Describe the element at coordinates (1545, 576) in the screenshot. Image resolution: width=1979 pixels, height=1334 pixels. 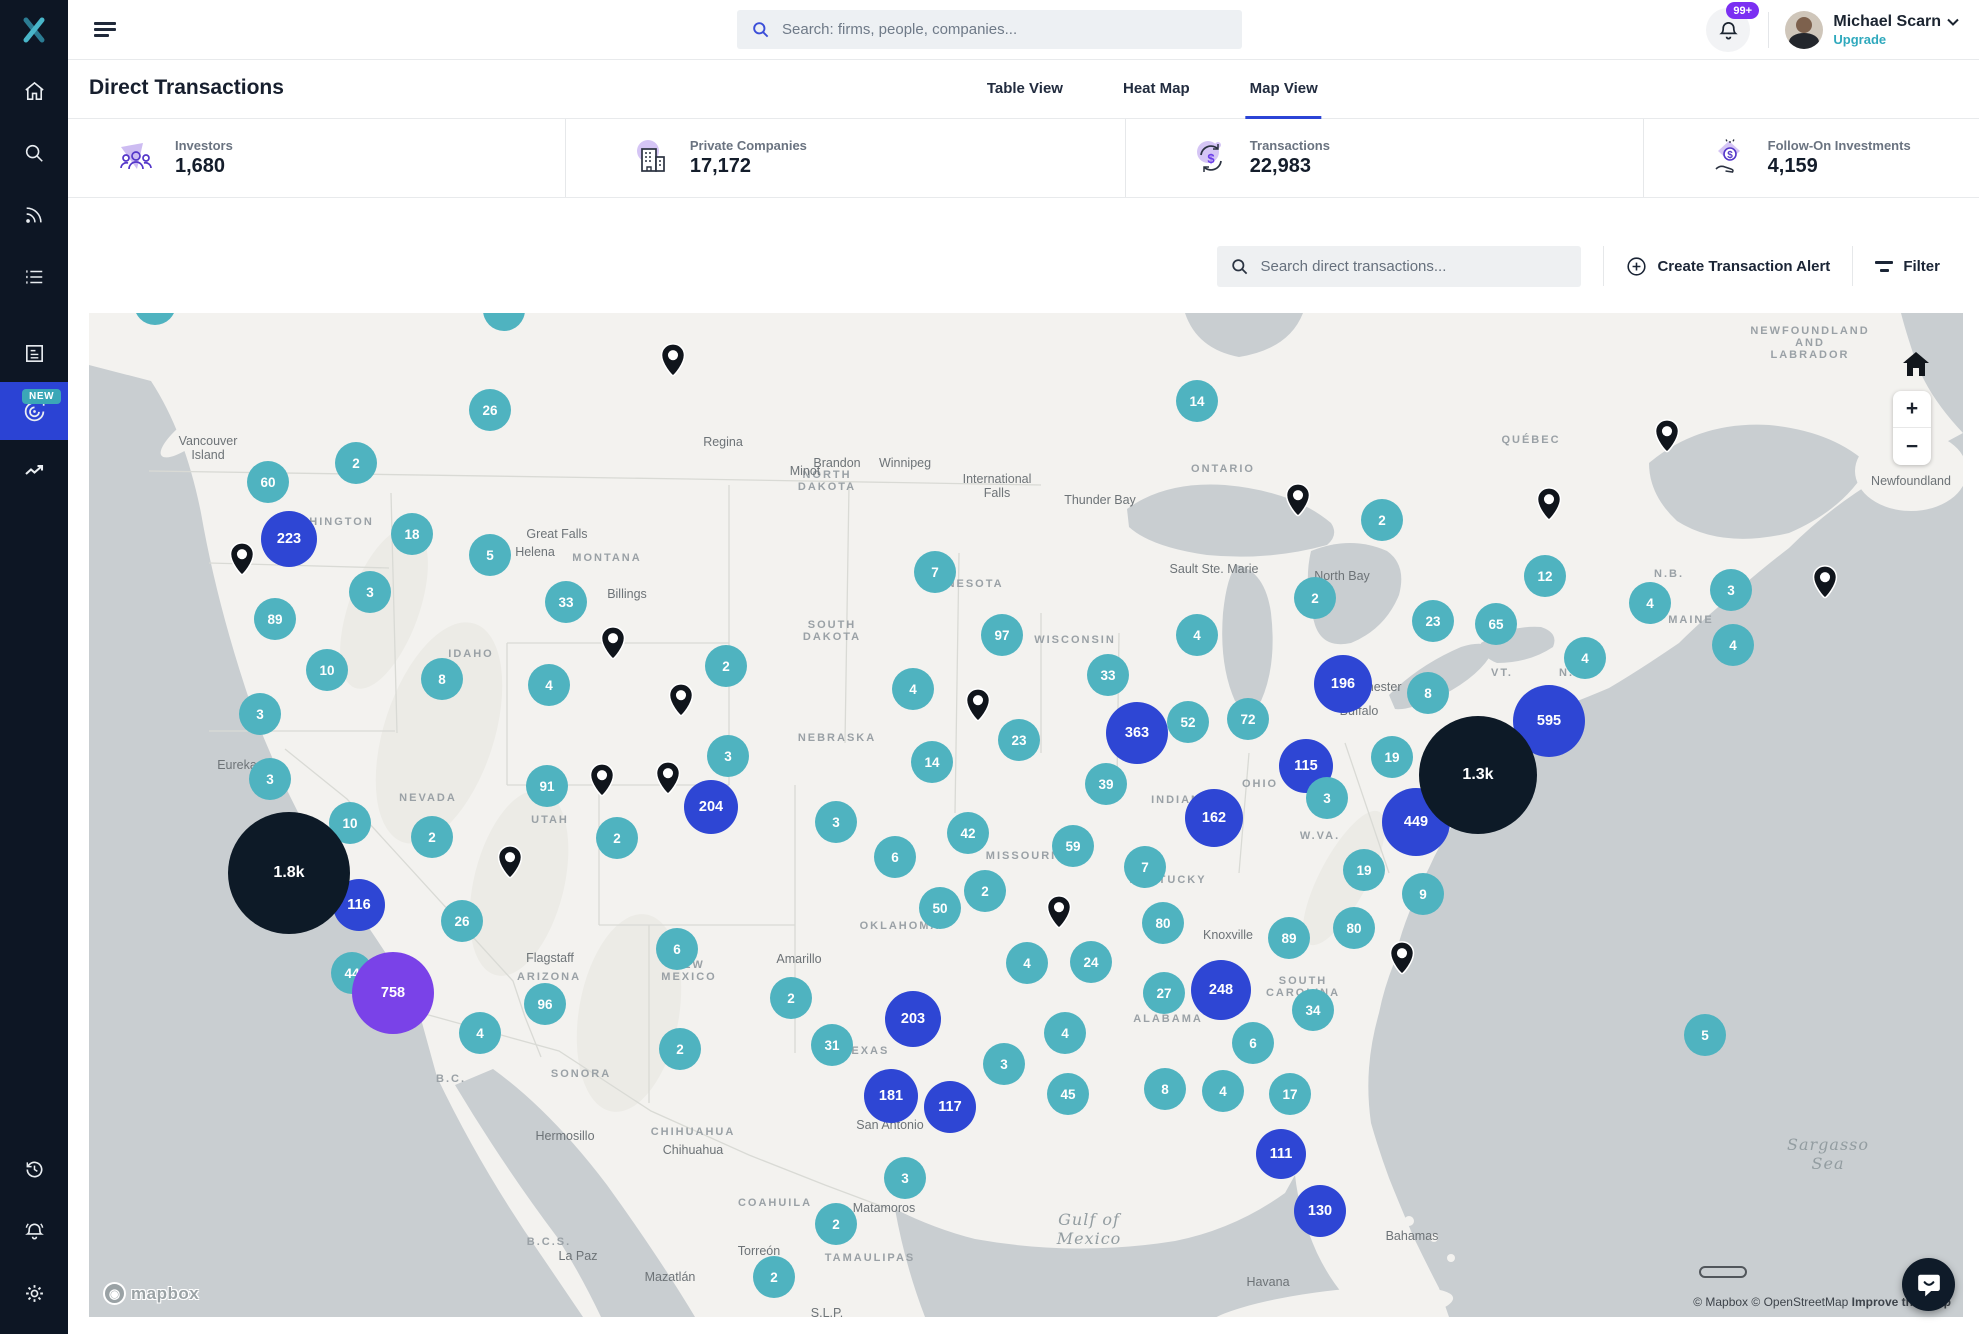
I see `cluster-bubble: 12` at that location.